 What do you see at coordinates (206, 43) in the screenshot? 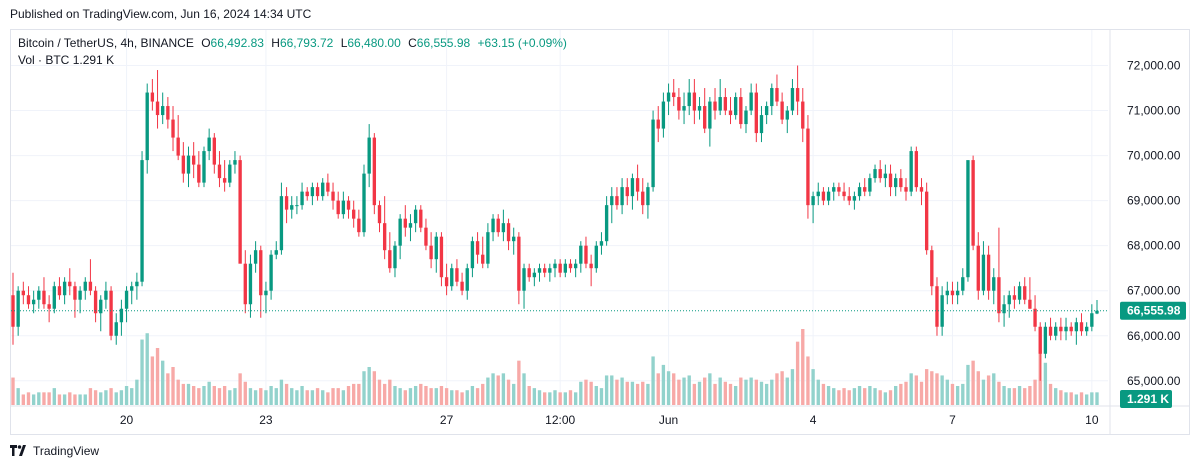
I see `open-label: O` at bounding box center [206, 43].